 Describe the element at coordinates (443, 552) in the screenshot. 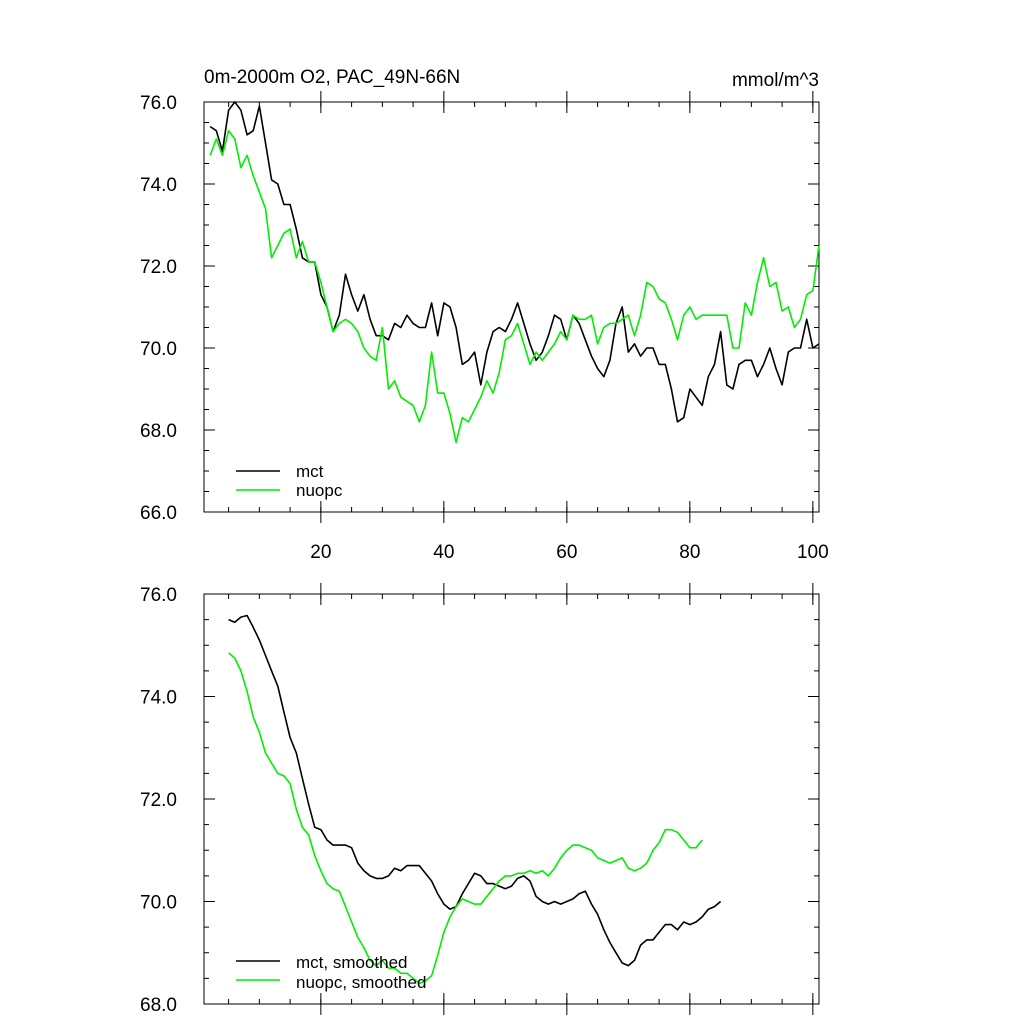

I see `x-tick-label: 40` at that location.